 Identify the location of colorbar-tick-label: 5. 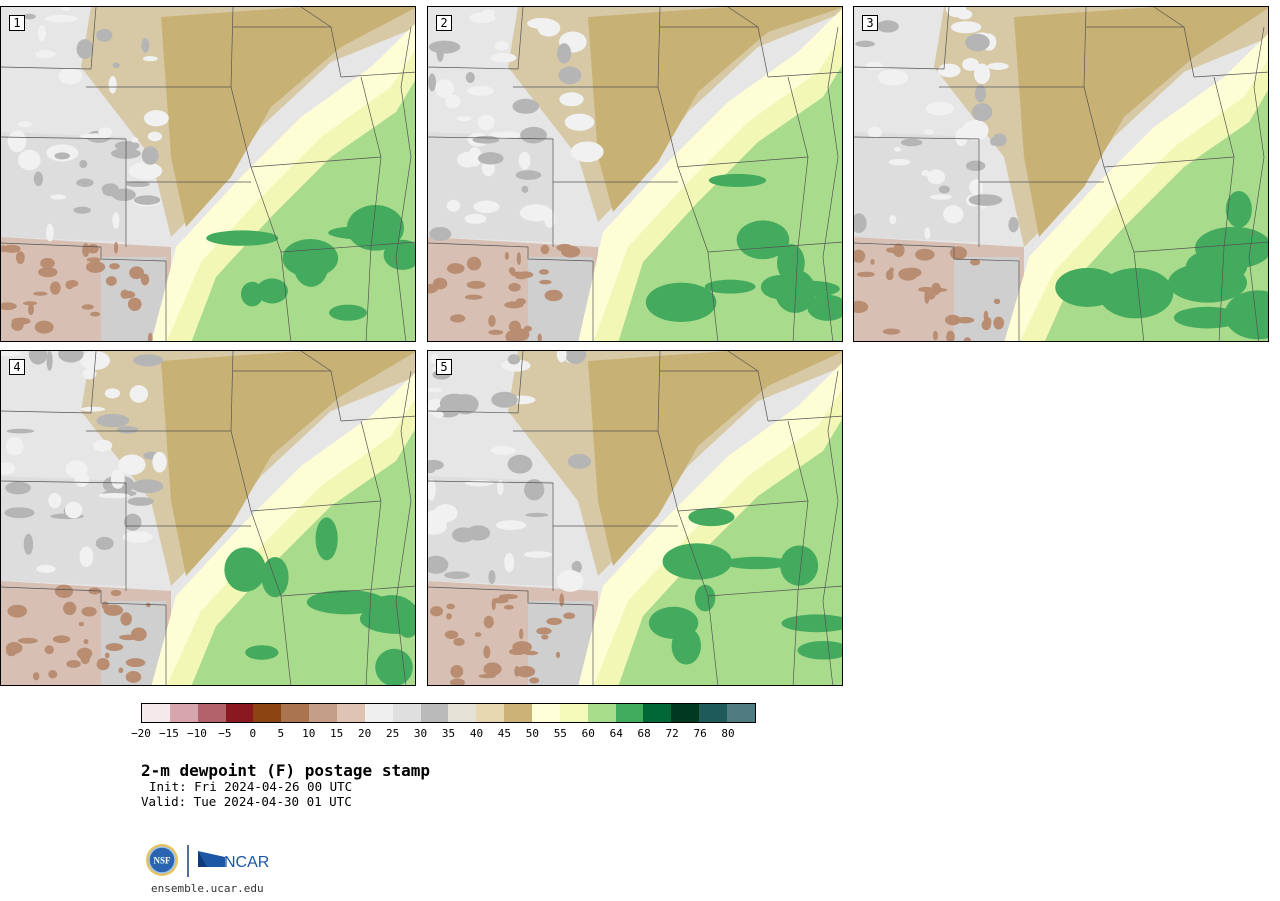
(281, 733).